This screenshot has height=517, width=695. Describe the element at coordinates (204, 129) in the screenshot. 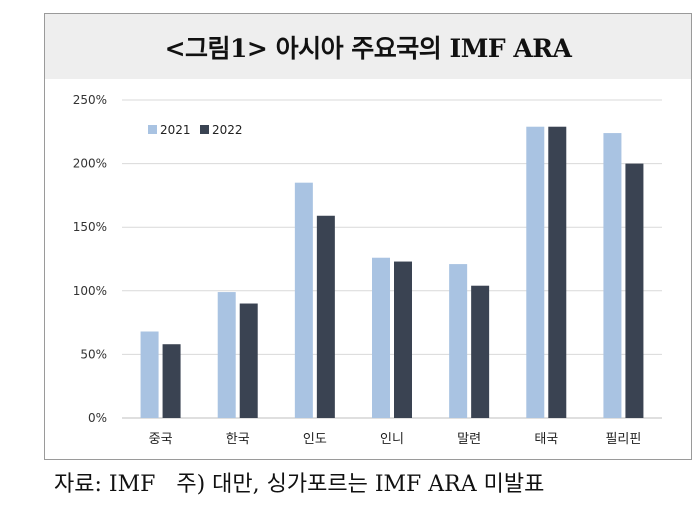

I see `legend-swatch-2022` at that location.